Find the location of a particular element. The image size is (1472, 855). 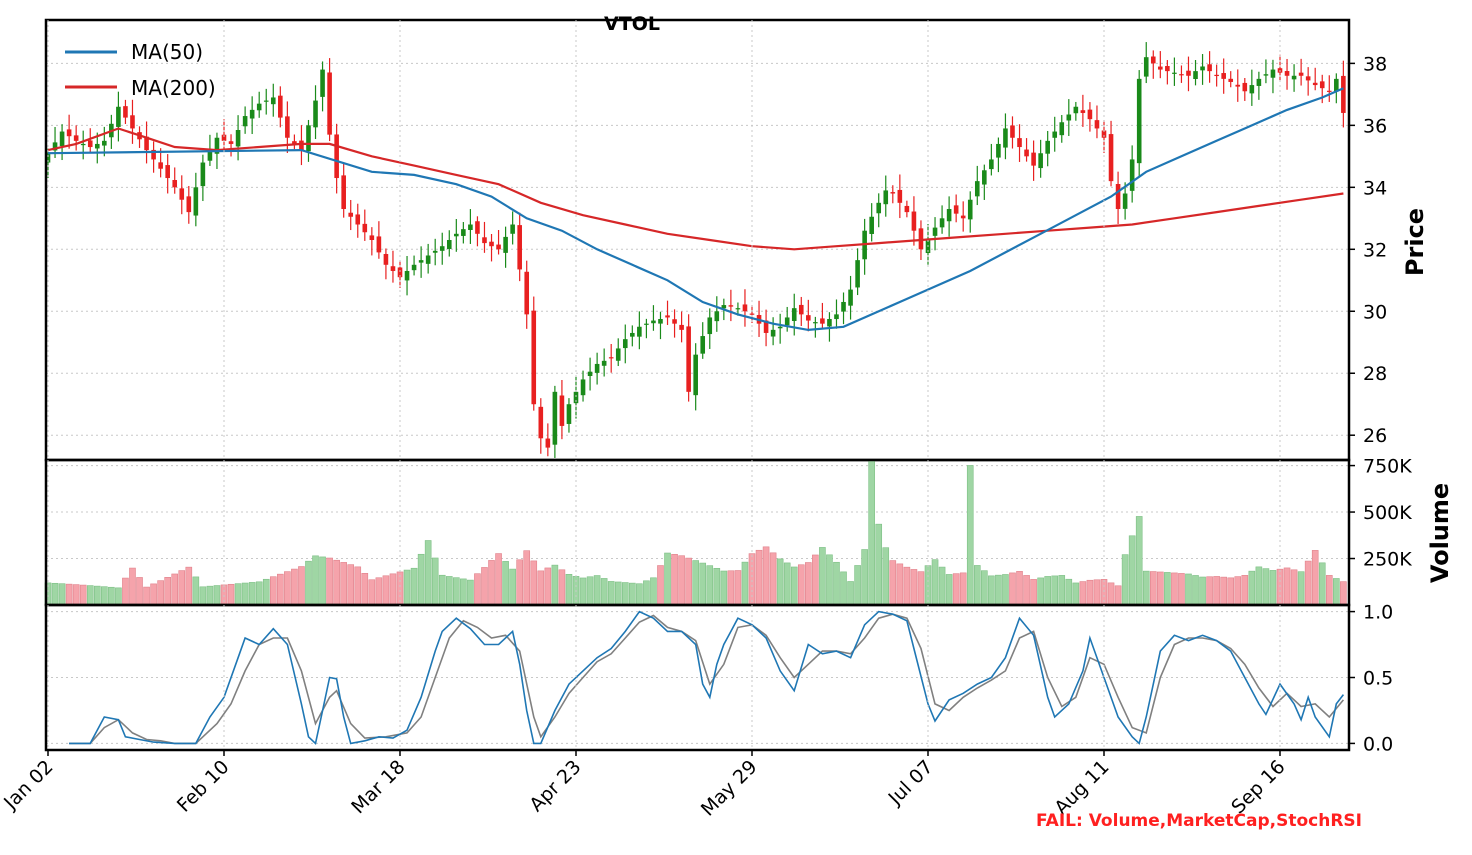

legend-label-ma200: MA(200) is located at coordinates (173, 88).